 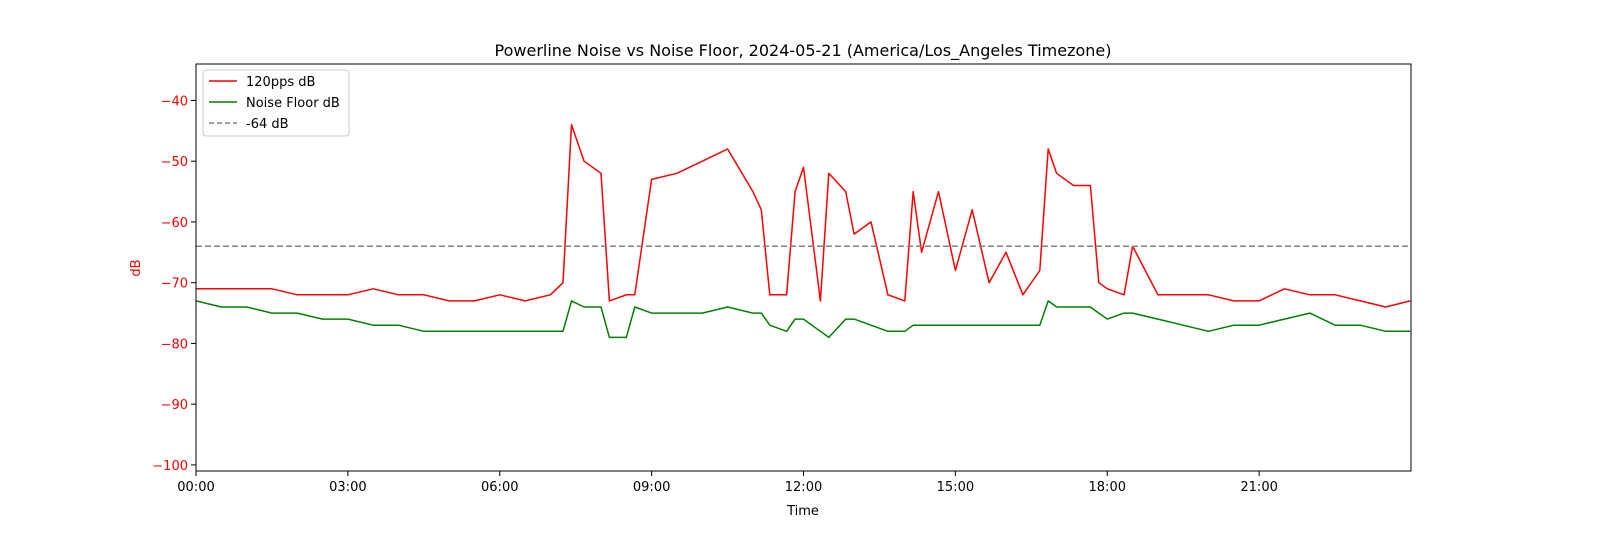 What do you see at coordinates (803, 319) in the screenshot?
I see `series-line-noise-floor` at bounding box center [803, 319].